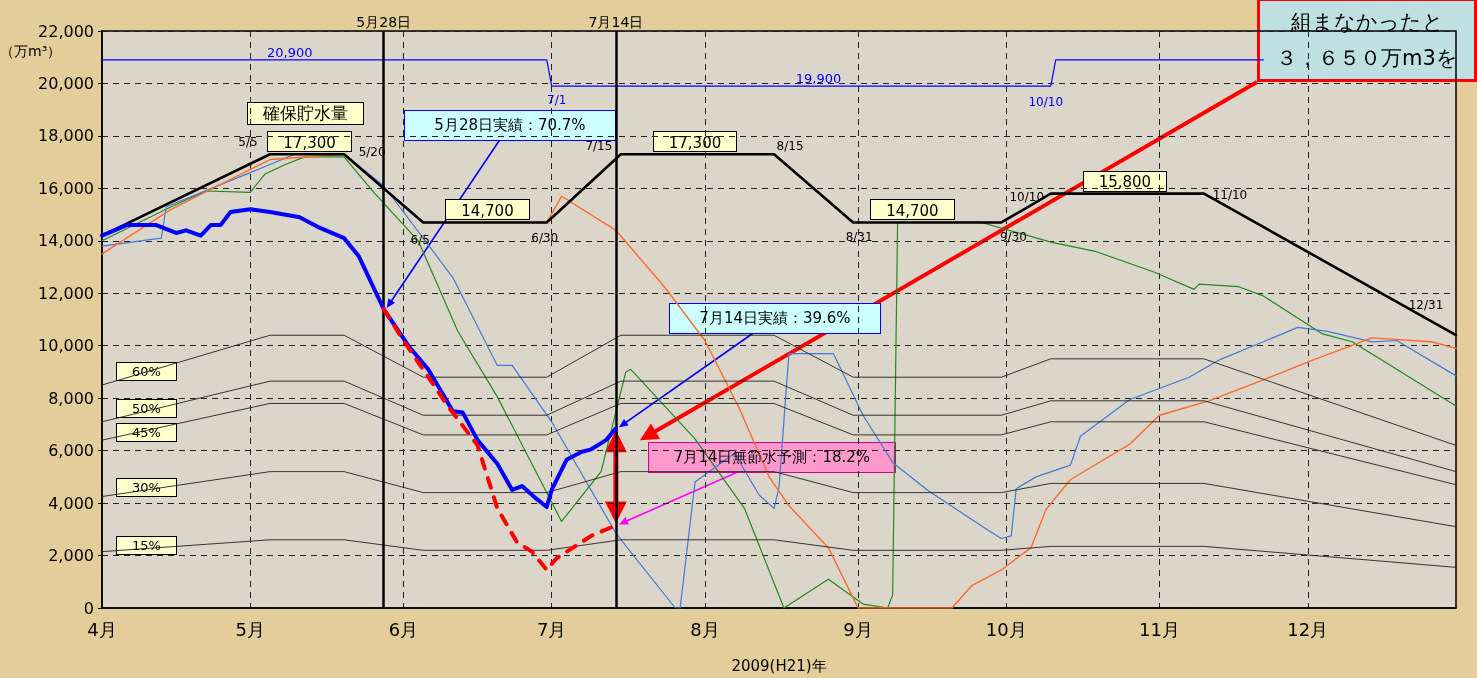 The width and height of the screenshot is (1477, 678). What do you see at coordinates (775, 318) in the screenshot?
I see `annotation: 7月14日実績：39.6%` at bounding box center [775, 318].